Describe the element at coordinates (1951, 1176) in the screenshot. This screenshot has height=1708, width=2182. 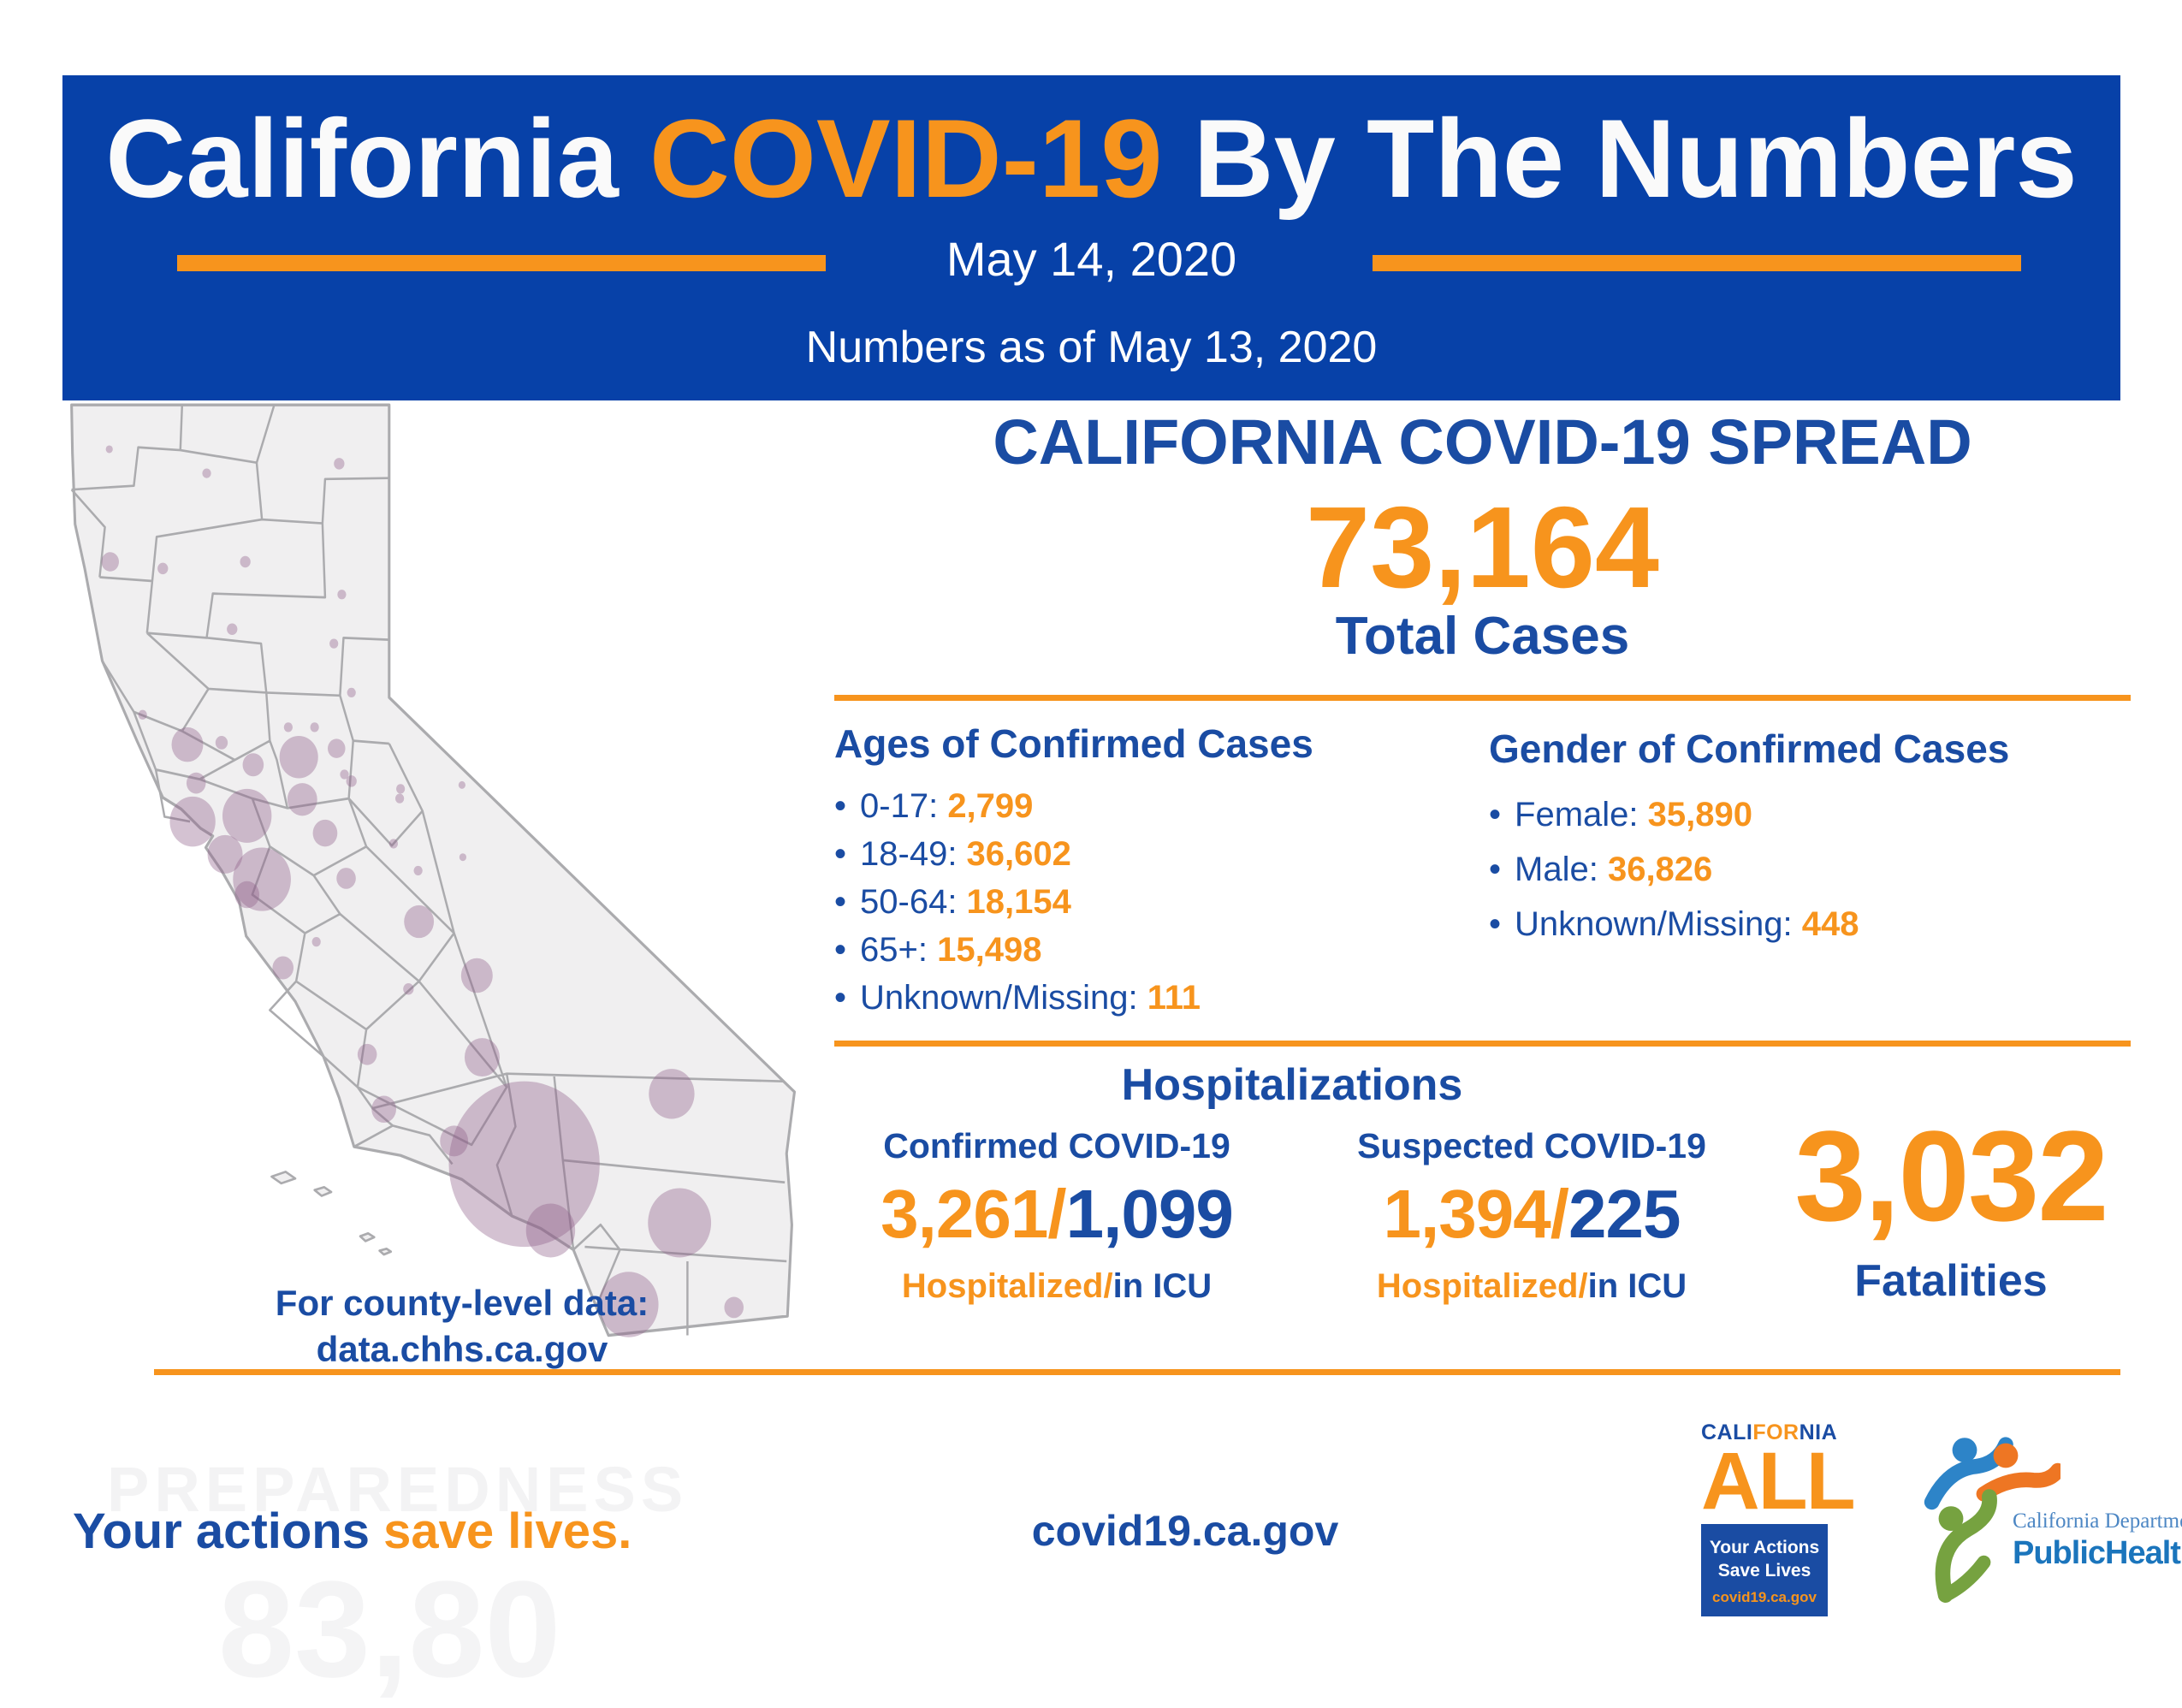
I see `fatalities-value: 3,032` at that location.